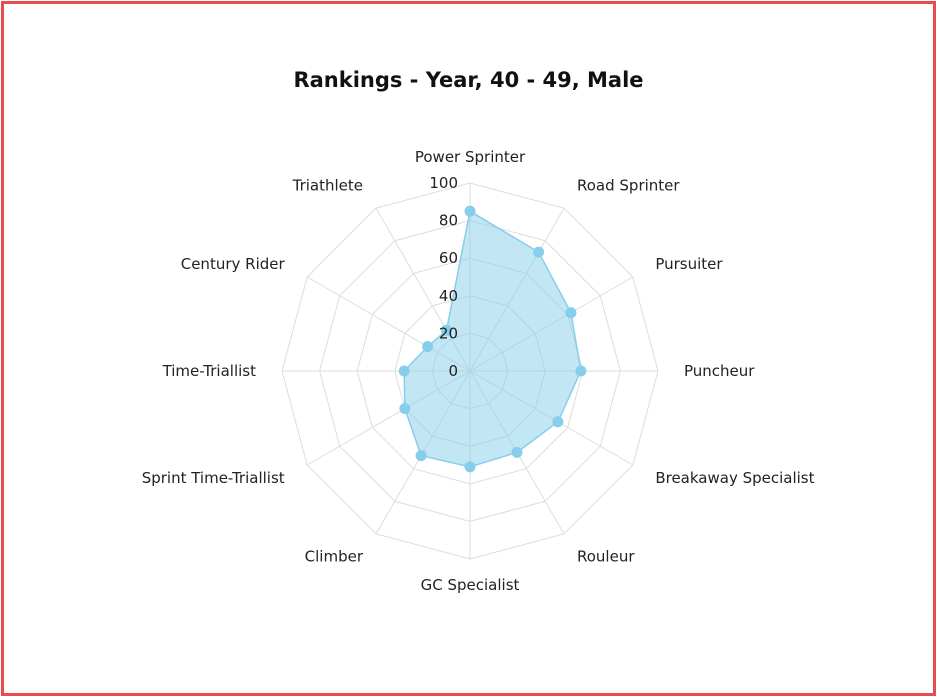  Describe the element at coordinates (448, 296) in the screenshot. I see `tick-label-40: 40` at that location.